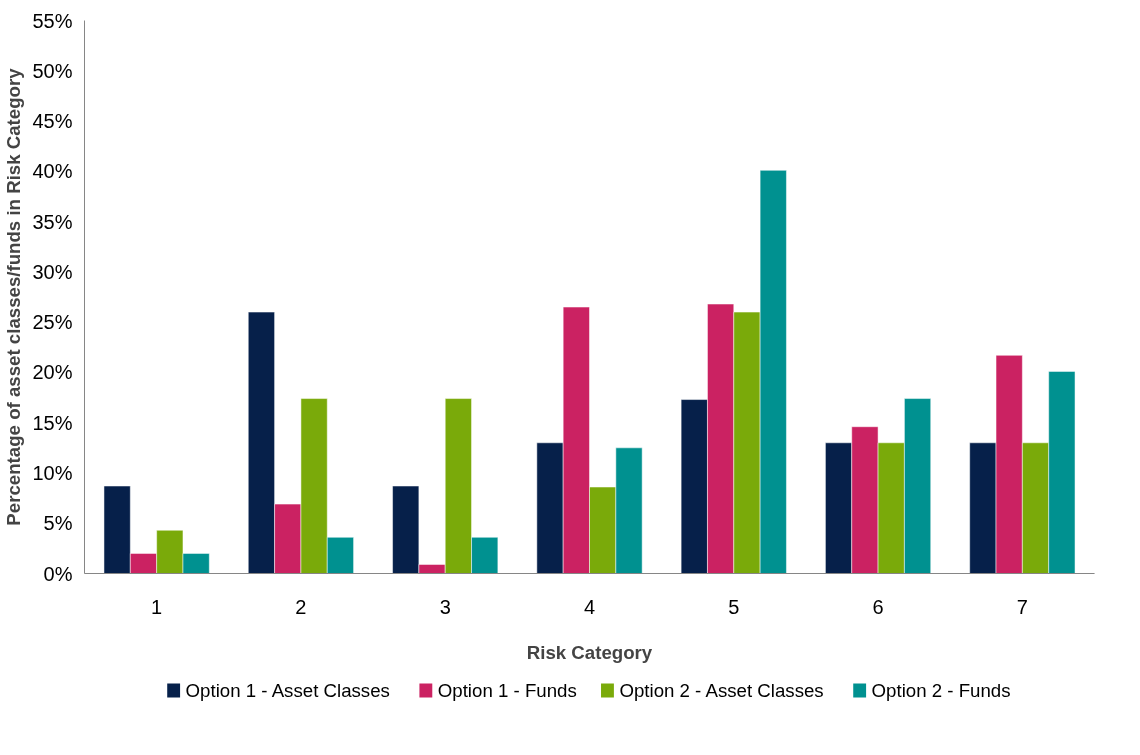 This screenshot has height=755, width=1140. Describe the element at coordinates (589, 606) in the screenshot. I see `x-tick-label: 4` at that location.